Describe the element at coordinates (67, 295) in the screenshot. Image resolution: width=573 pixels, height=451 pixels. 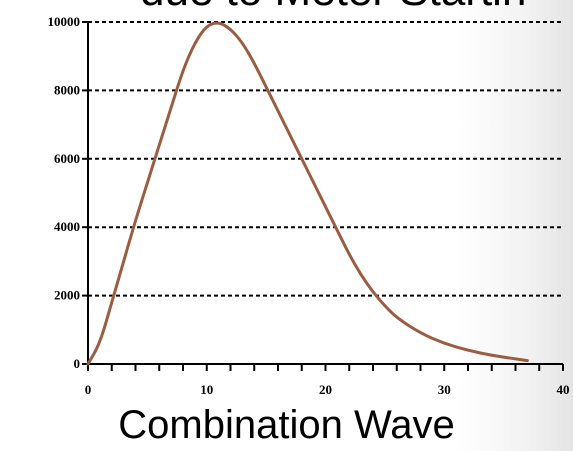
I see `y-tick-label-2000: 2000` at that location.